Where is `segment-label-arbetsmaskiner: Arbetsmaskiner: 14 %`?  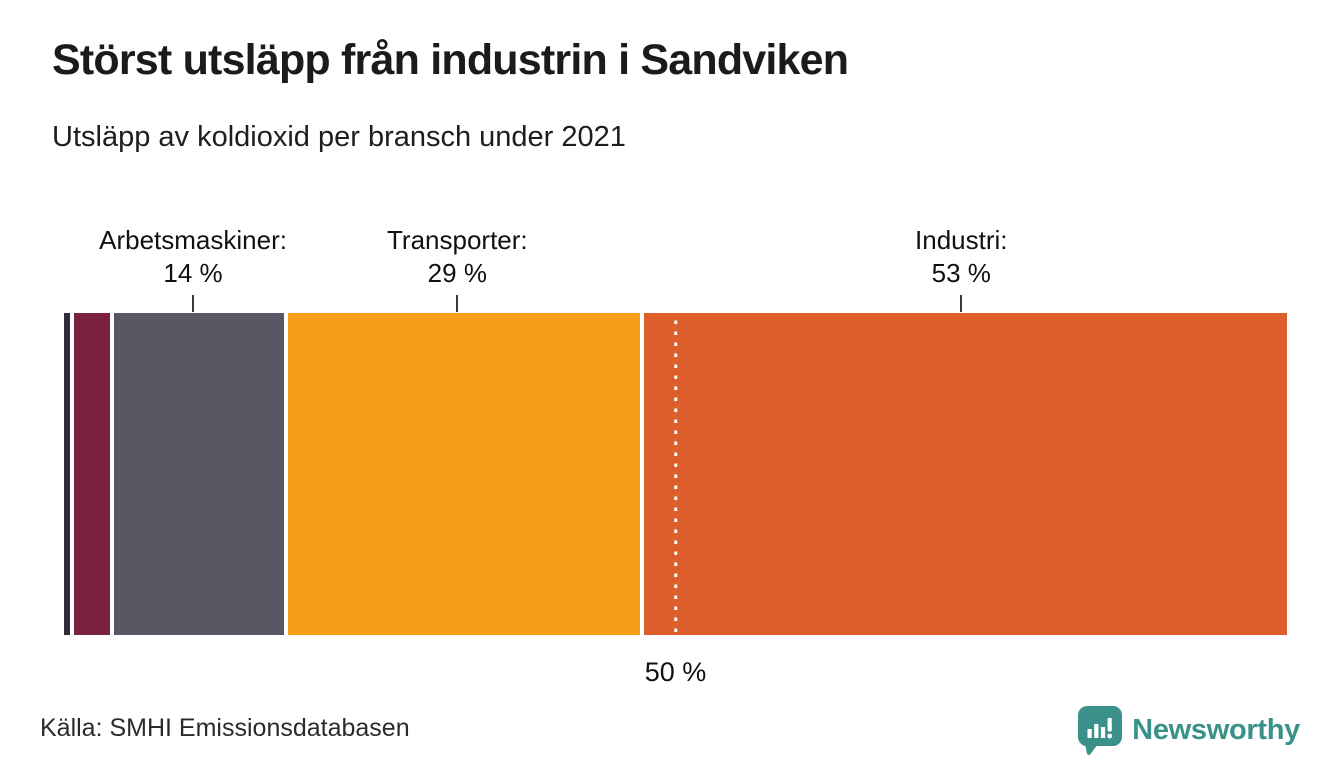 segment-label-arbetsmaskiner: Arbetsmaskiner: 14 % is located at coordinates (193, 257).